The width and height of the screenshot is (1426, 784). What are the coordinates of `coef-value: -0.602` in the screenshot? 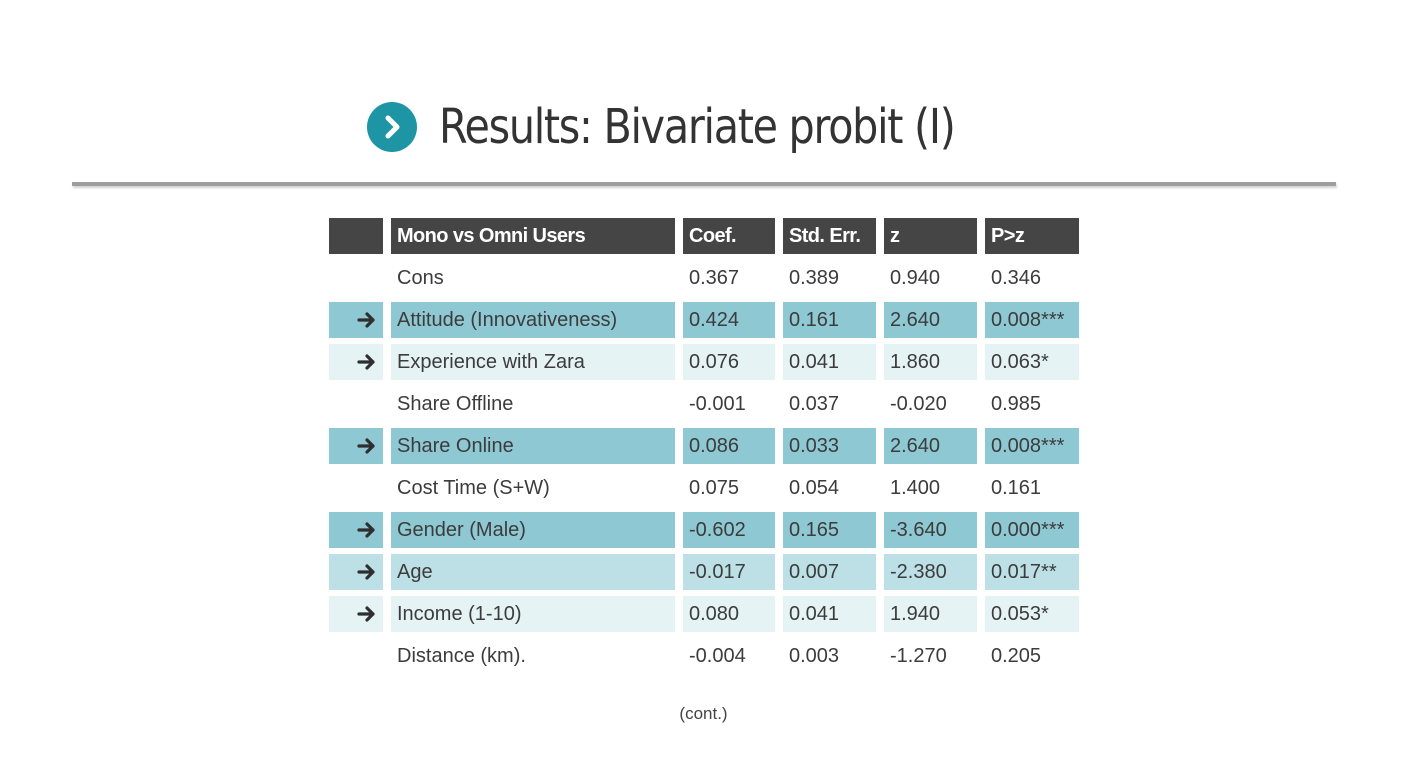 It's located at (729, 530).